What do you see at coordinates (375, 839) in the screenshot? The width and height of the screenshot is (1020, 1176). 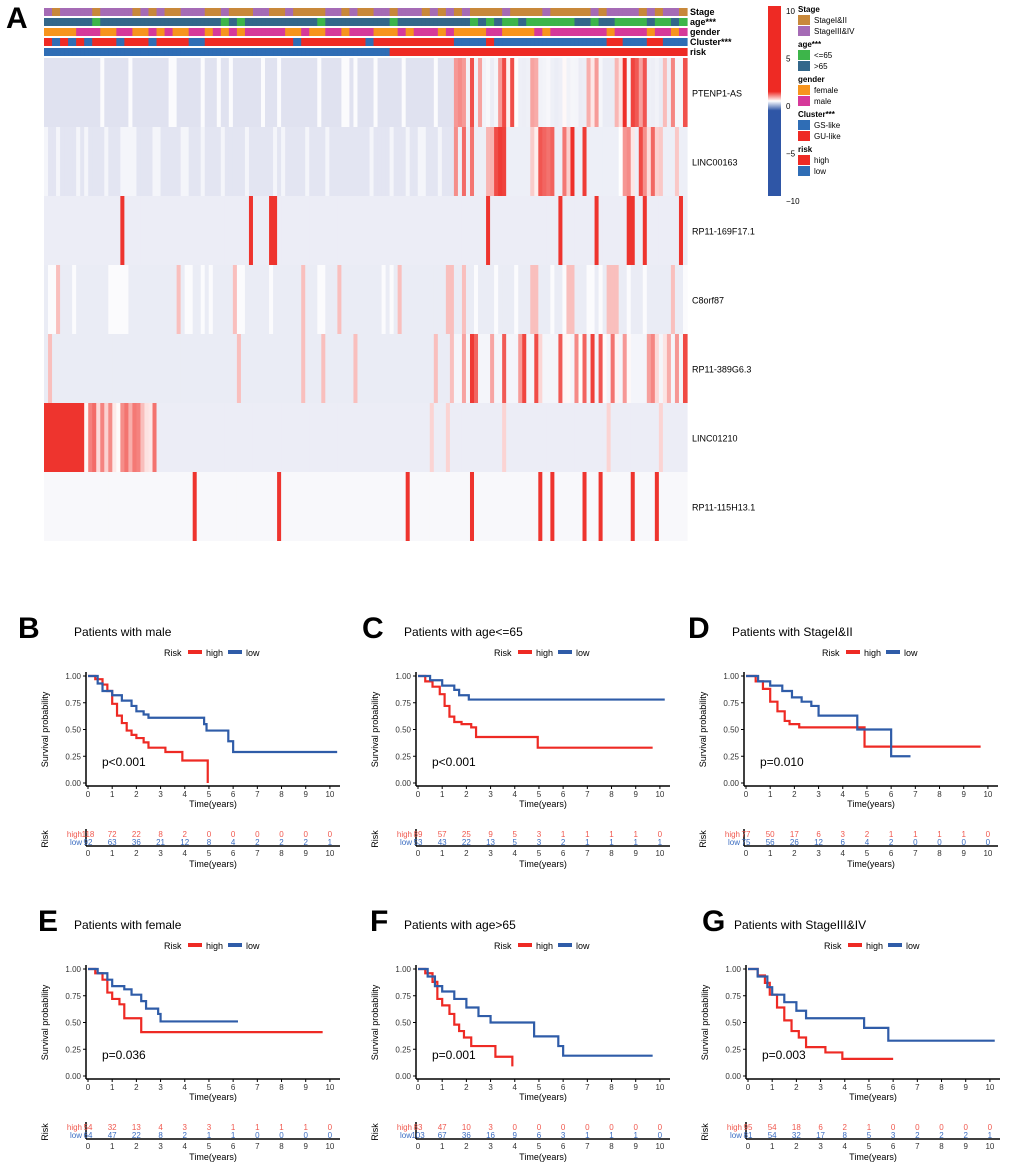 I see `risk-axis-label: Risk` at bounding box center [375, 839].